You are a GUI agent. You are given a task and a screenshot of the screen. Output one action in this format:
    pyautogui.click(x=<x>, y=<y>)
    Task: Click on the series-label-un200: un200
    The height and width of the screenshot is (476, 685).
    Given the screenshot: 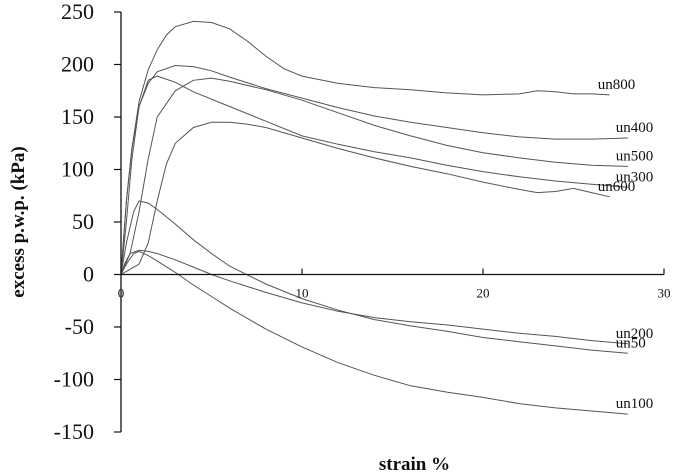 What is the action you would take?
    pyautogui.click(x=635, y=334)
    